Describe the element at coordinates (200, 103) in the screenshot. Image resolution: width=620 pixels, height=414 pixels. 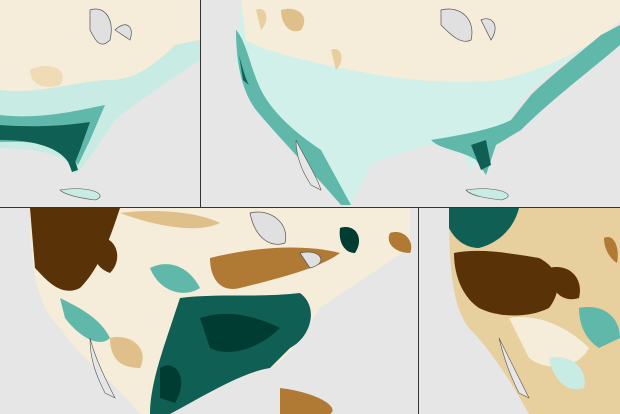
I see `vertical-divider-top` at that location.